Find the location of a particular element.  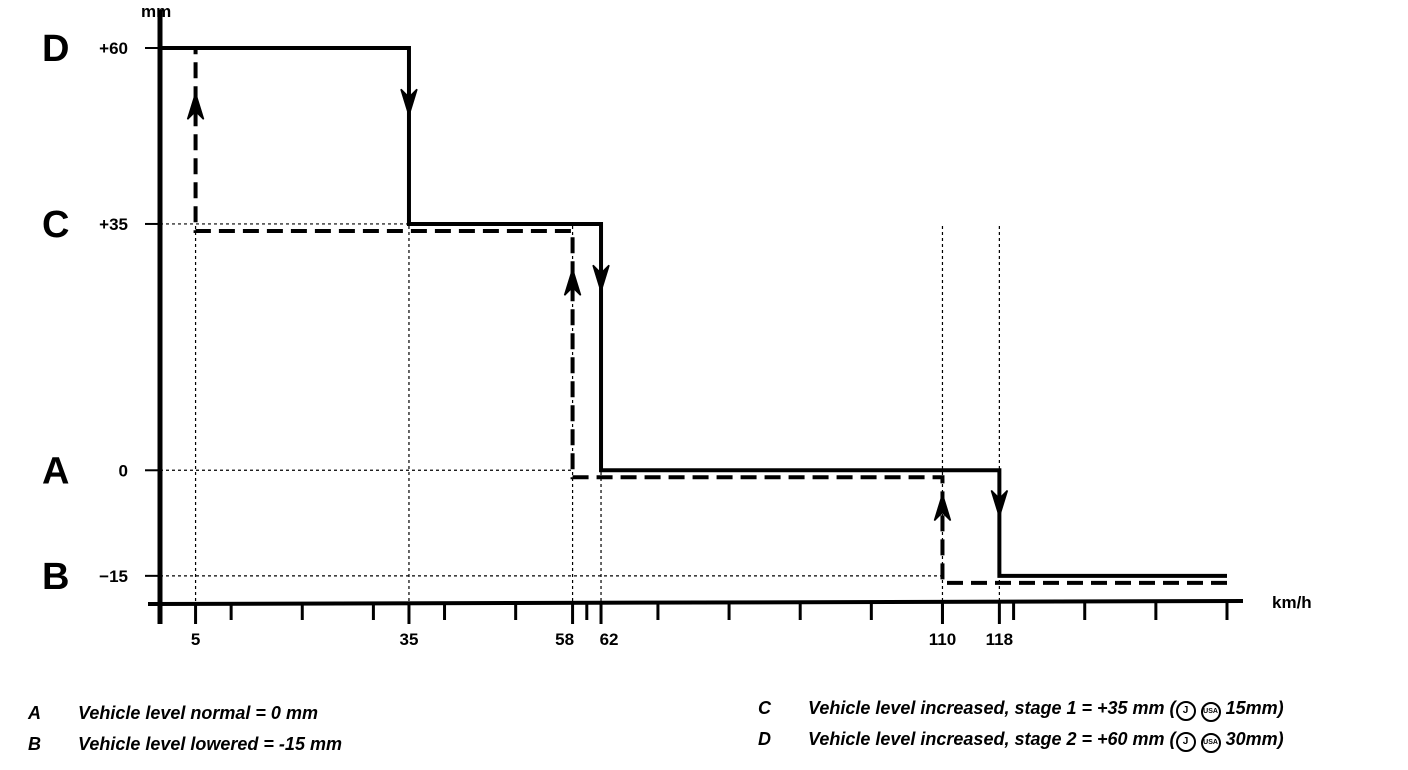

y-unit-label: mm is located at coordinates (156, 11).